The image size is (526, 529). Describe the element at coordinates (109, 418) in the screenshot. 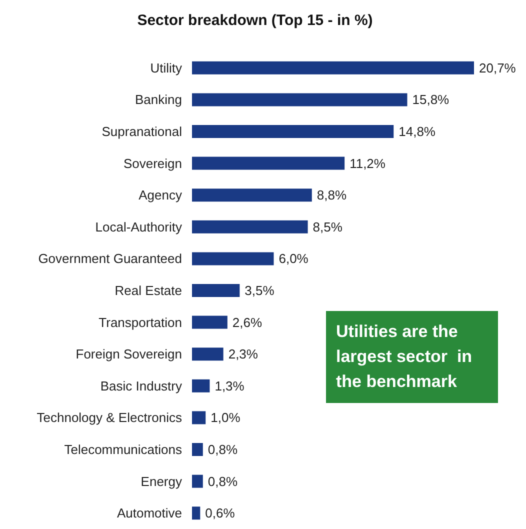

I see `y-tick-label: Technology & Electronics` at that location.